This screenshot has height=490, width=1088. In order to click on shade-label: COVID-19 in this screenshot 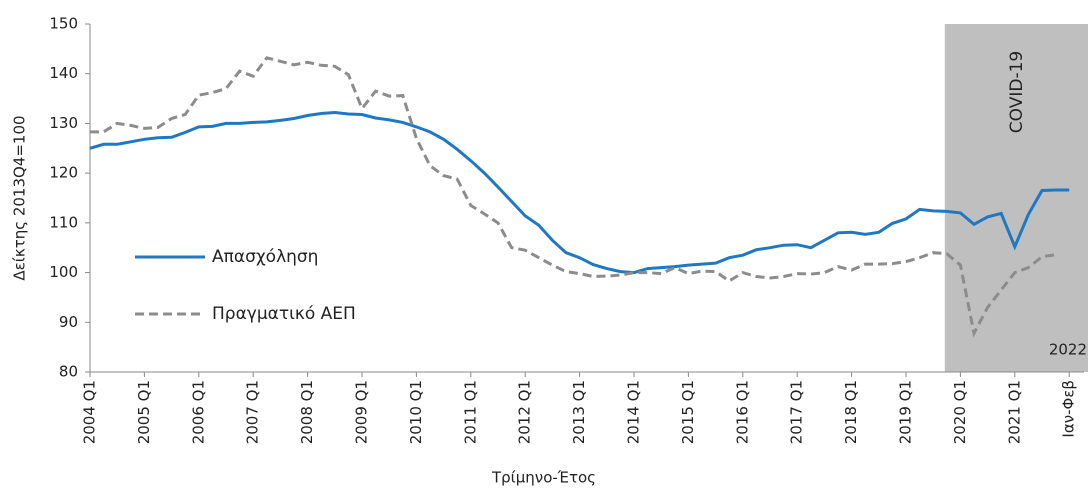, I will do `click(1017, 92)`.